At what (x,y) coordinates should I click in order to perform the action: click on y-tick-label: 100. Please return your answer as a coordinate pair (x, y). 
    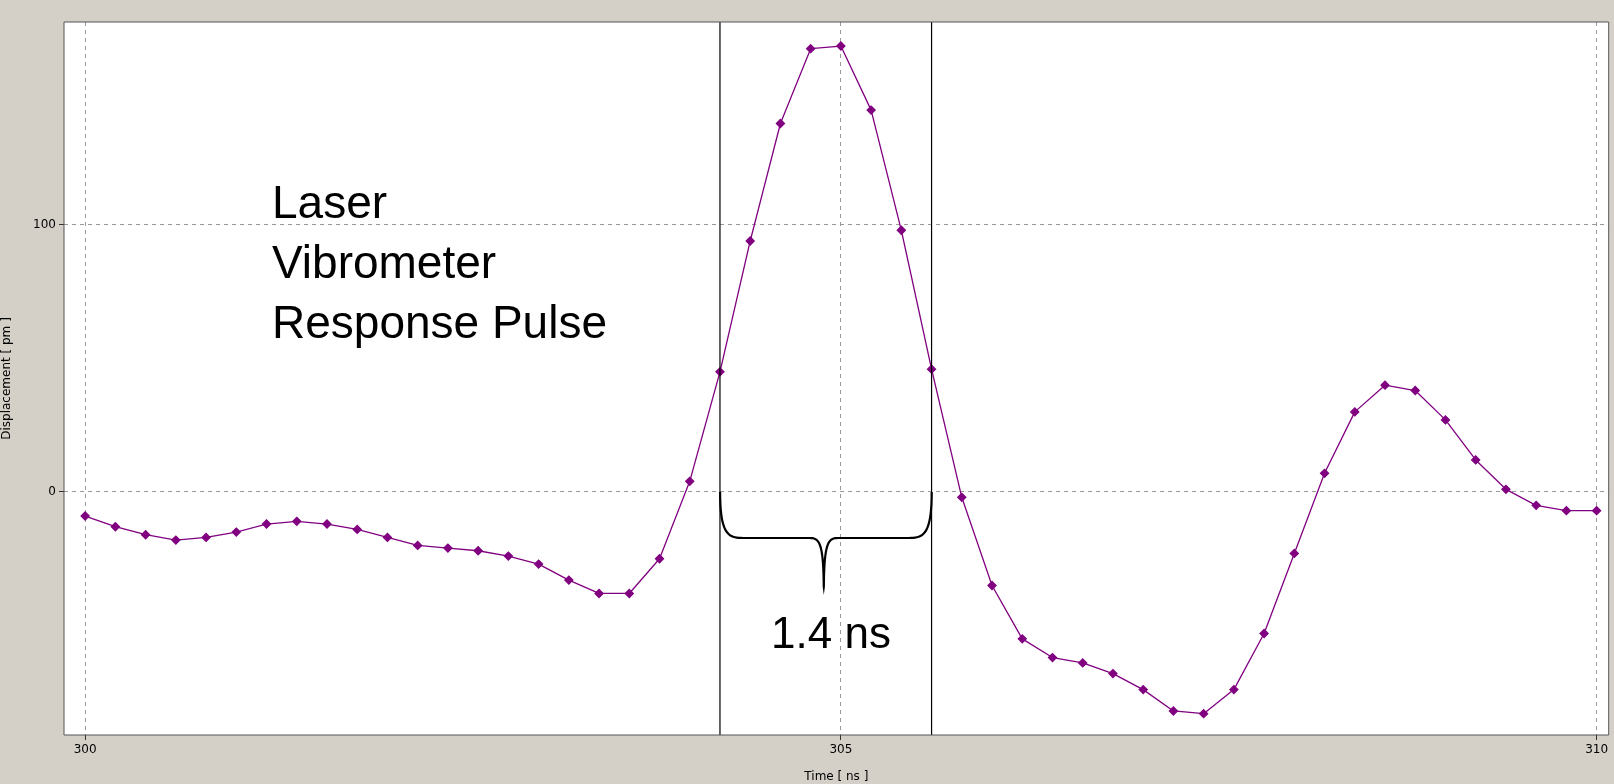
    Looking at the image, I should click on (44, 224).